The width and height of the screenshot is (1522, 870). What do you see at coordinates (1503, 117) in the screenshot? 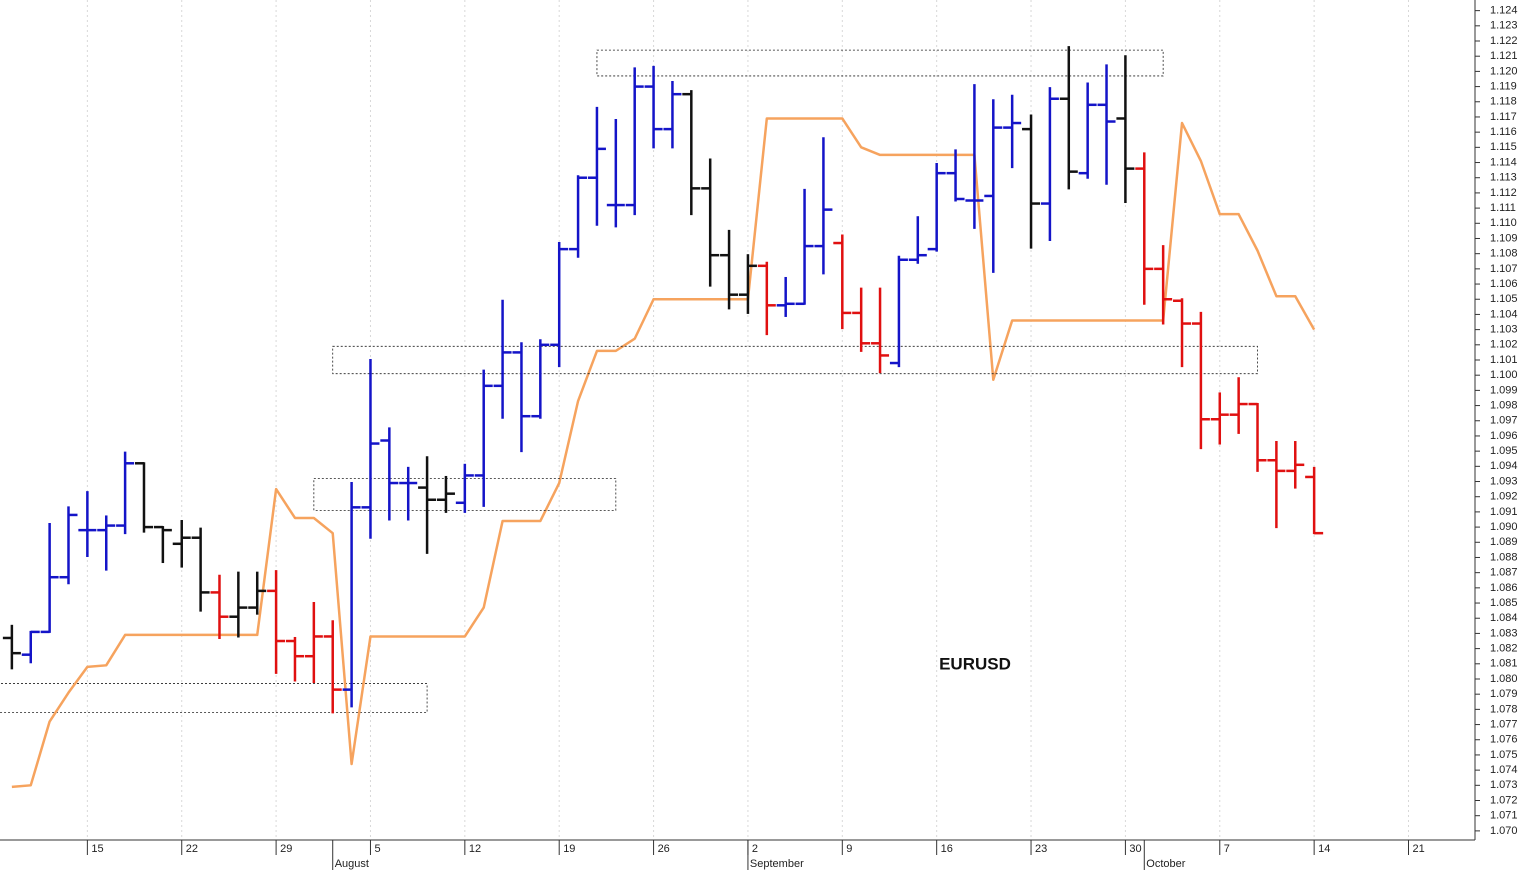
I see `y-tick-label: 1.117` at bounding box center [1503, 117].